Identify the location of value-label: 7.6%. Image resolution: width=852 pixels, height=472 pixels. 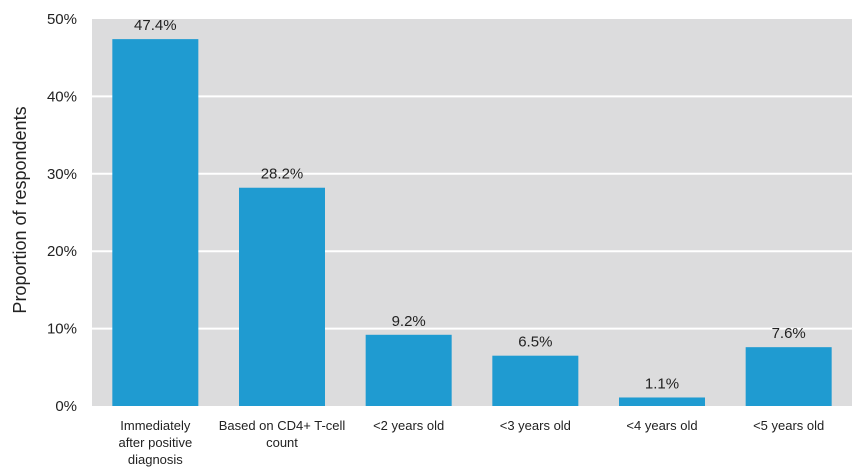
(789, 333).